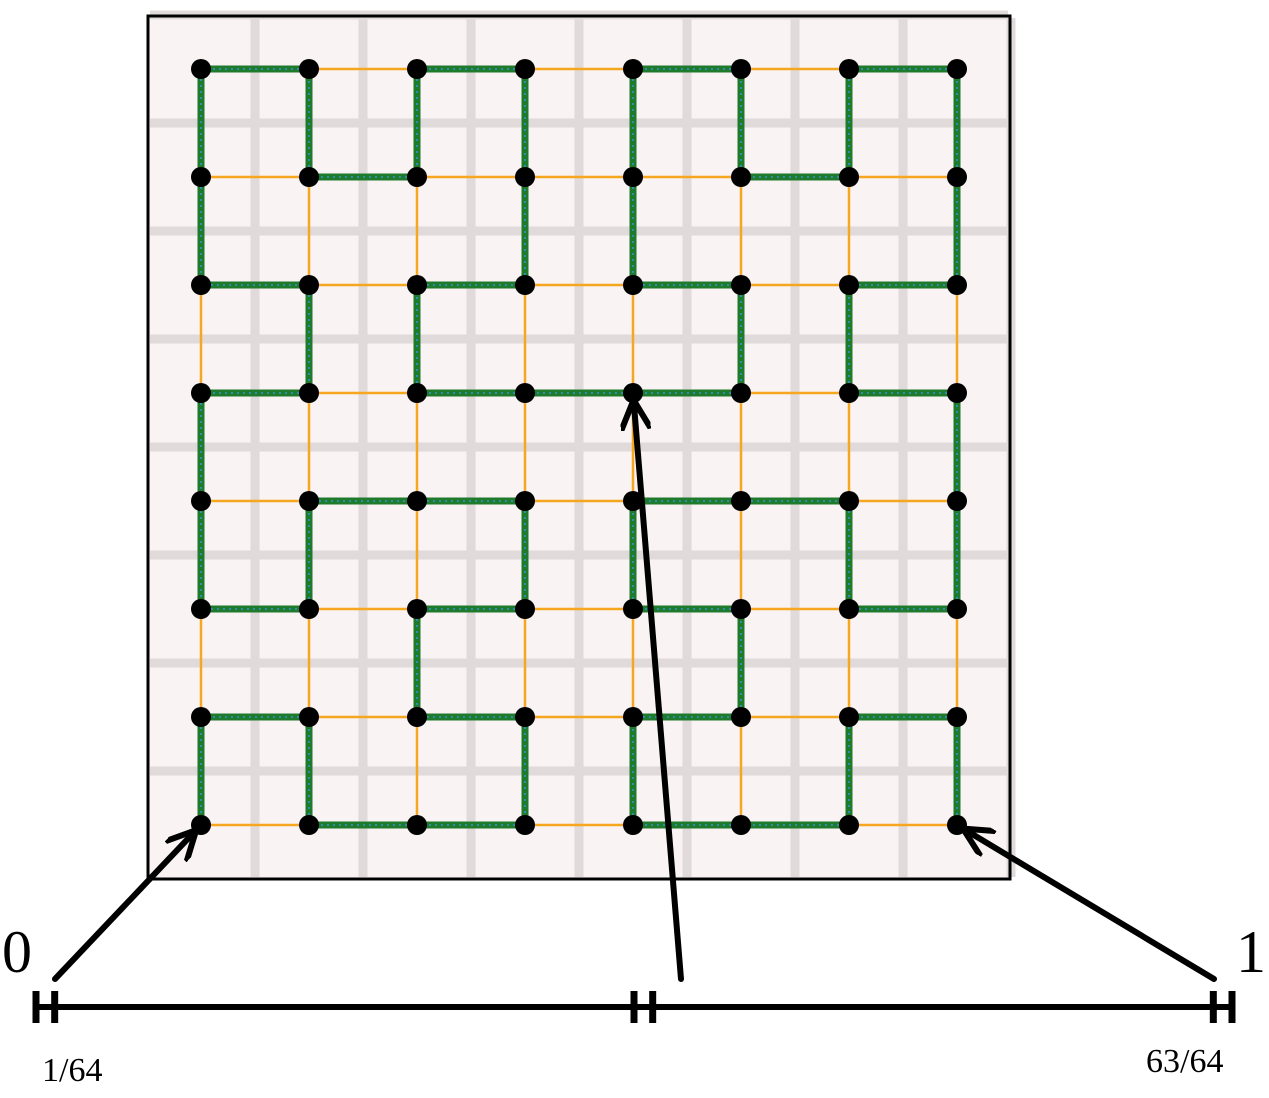 The width and height of the screenshot is (1269, 1098). I want to click on label-first-tick: 1/64, so click(72, 1070).